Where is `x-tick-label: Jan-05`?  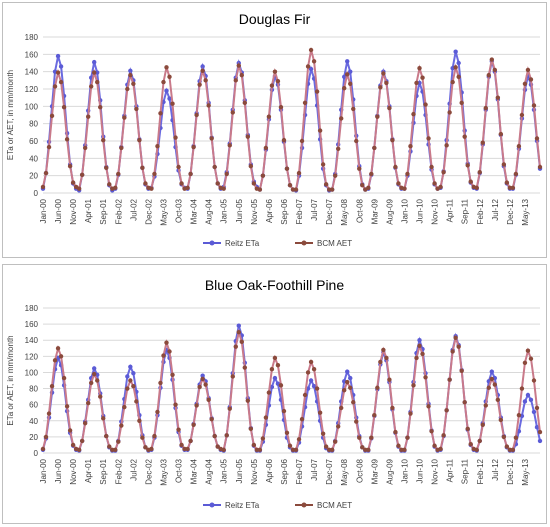
x-tick-label: Jan-05 is located at coordinates (224, 470).